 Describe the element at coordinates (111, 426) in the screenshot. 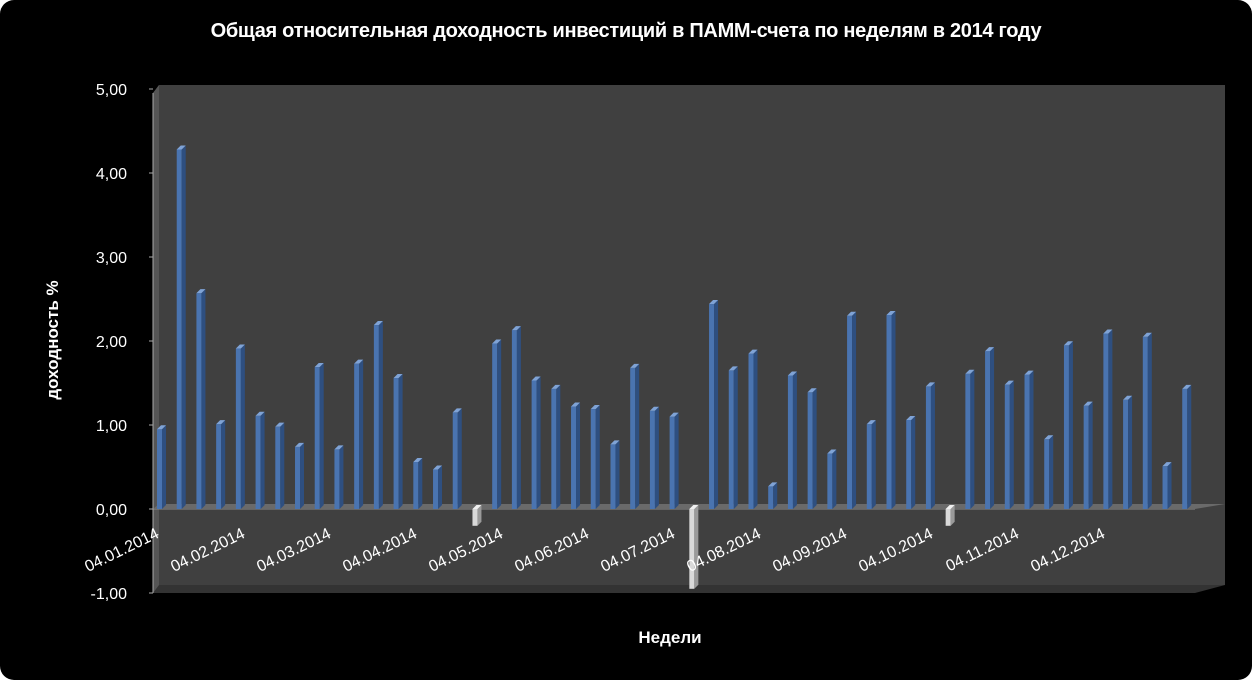

I see `y-tick-label: 1,00` at that location.